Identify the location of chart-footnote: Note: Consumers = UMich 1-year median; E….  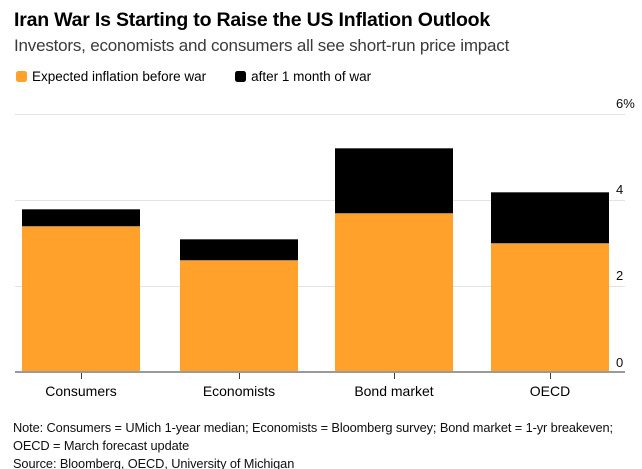
(313, 444).